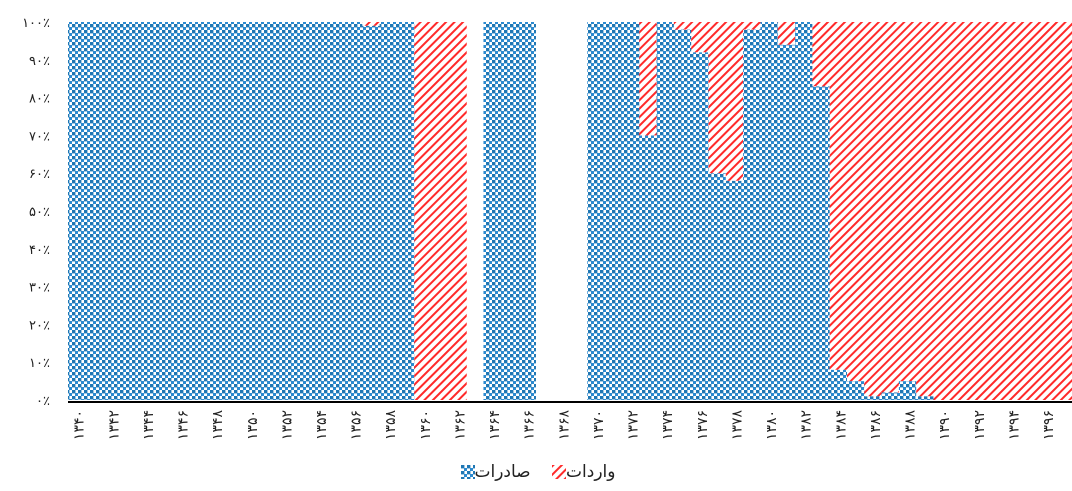  Describe the element at coordinates (502, 472) in the screenshot. I see `legend-label-exports: صادرات` at that location.